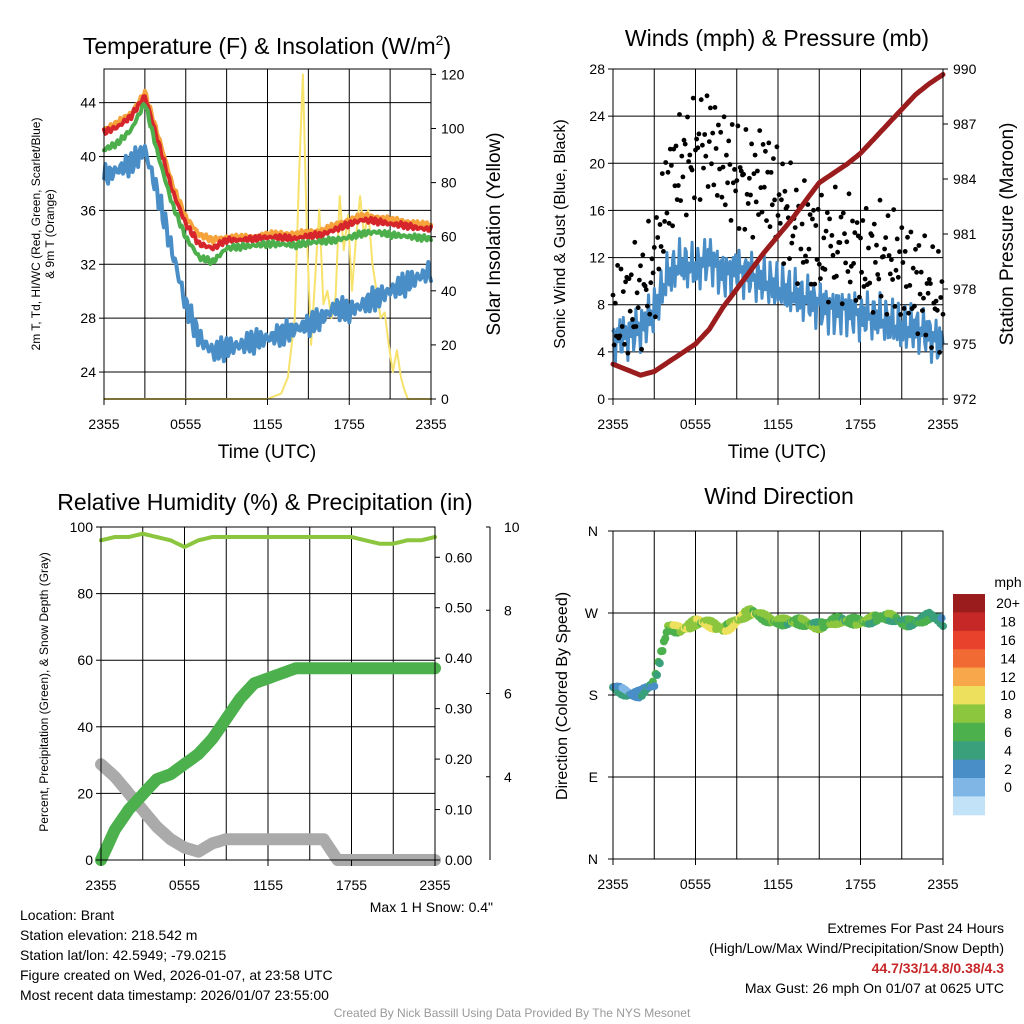  Describe the element at coordinates (458, 860) in the screenshot. I see `precip-ytick-label: 0.00` at that location.